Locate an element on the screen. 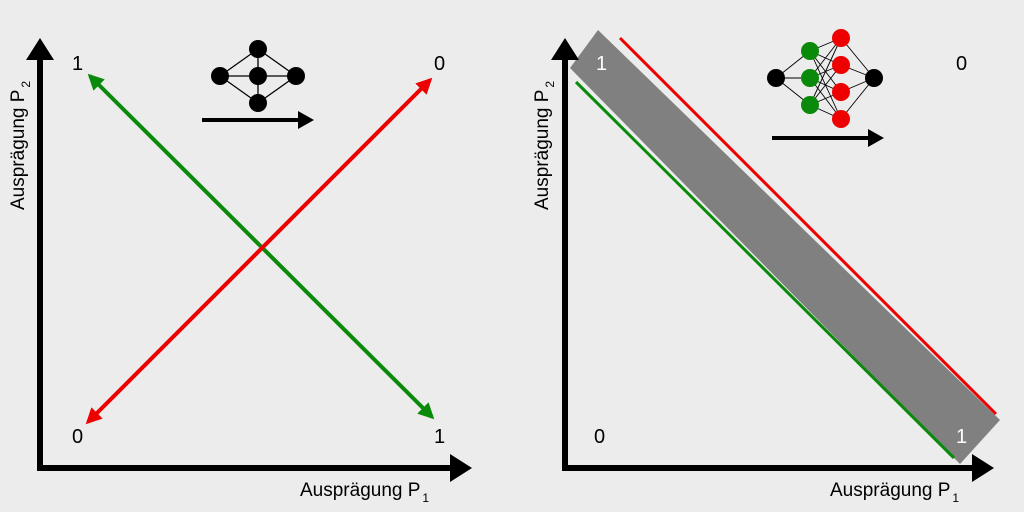  right-y-axis-label: Ausprägung P 2 is located at coordinates (544, 145).